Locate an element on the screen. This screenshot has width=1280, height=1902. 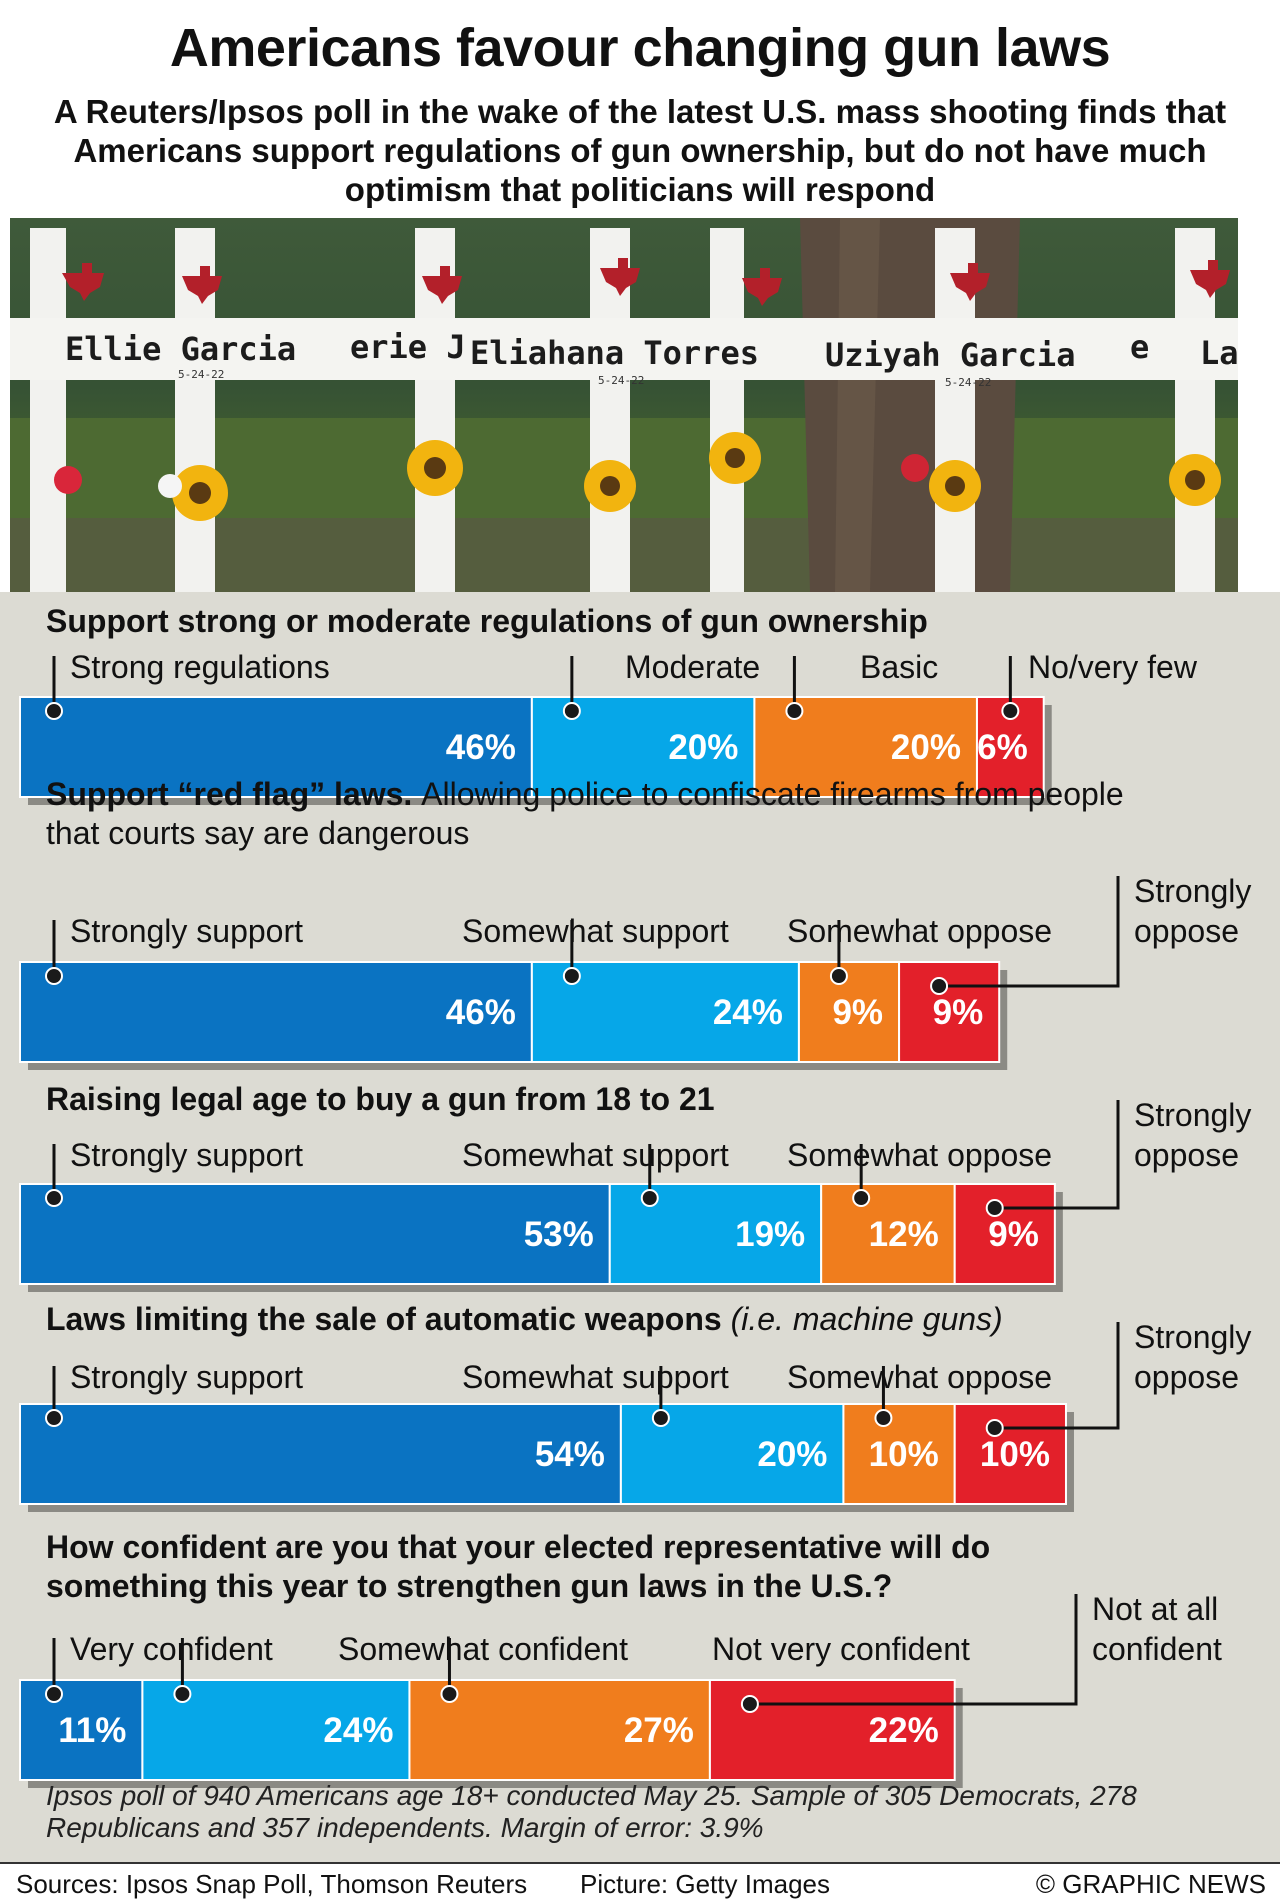
category-label: Not at all confident is located at coordinates (1157, 1629).